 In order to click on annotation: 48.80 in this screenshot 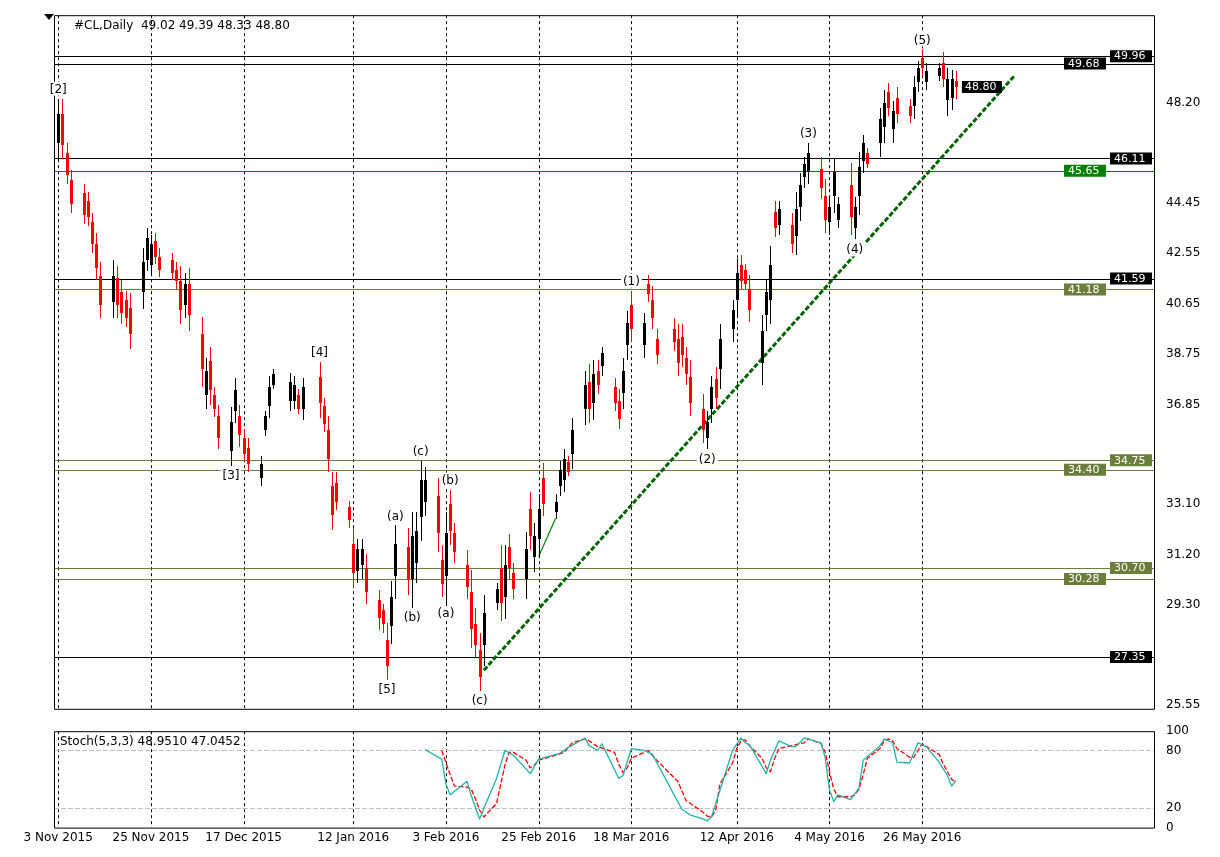, I will do `click(980, 87)`.